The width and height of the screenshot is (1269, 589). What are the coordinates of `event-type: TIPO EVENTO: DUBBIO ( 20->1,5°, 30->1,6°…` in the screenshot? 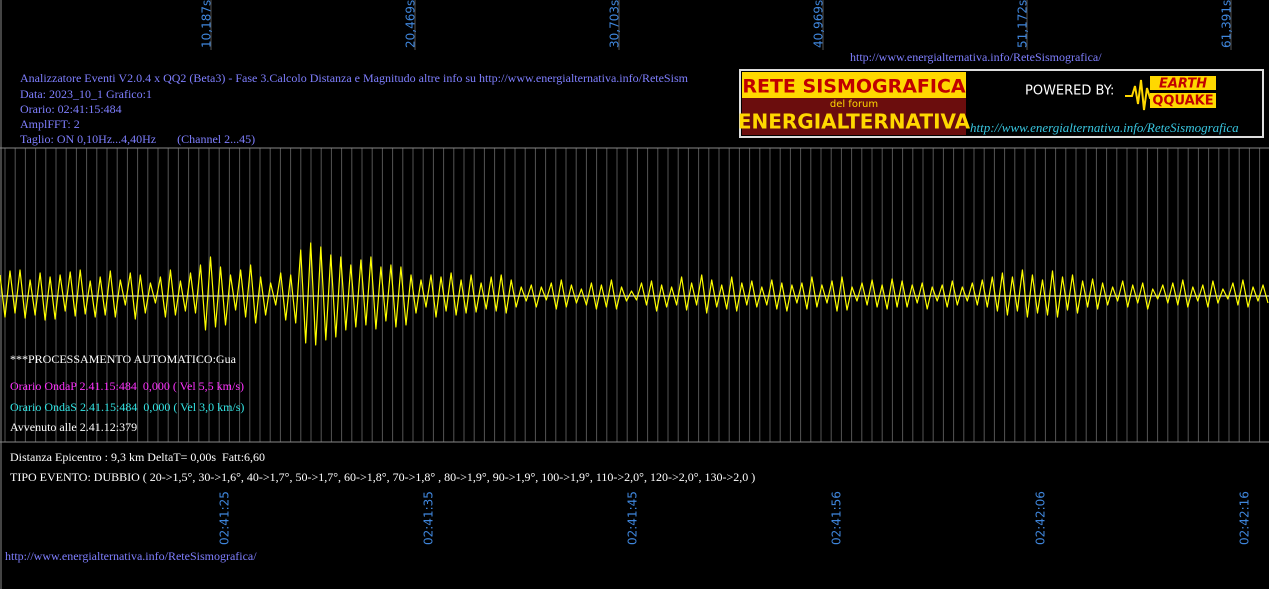 It's located at (382, 477).